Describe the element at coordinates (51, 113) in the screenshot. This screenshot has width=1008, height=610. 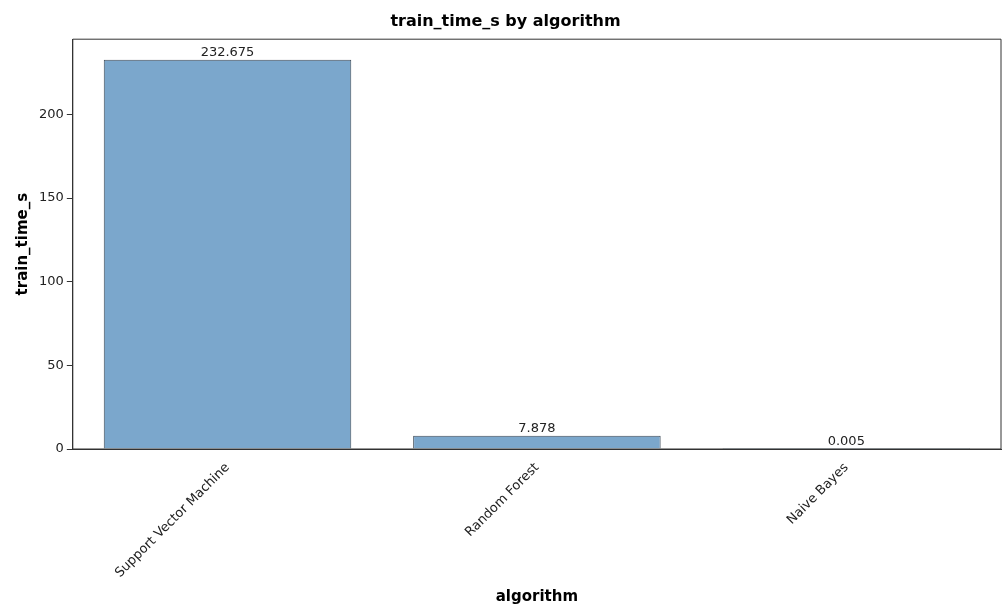
I see `y-tick-label: 200` at that location.